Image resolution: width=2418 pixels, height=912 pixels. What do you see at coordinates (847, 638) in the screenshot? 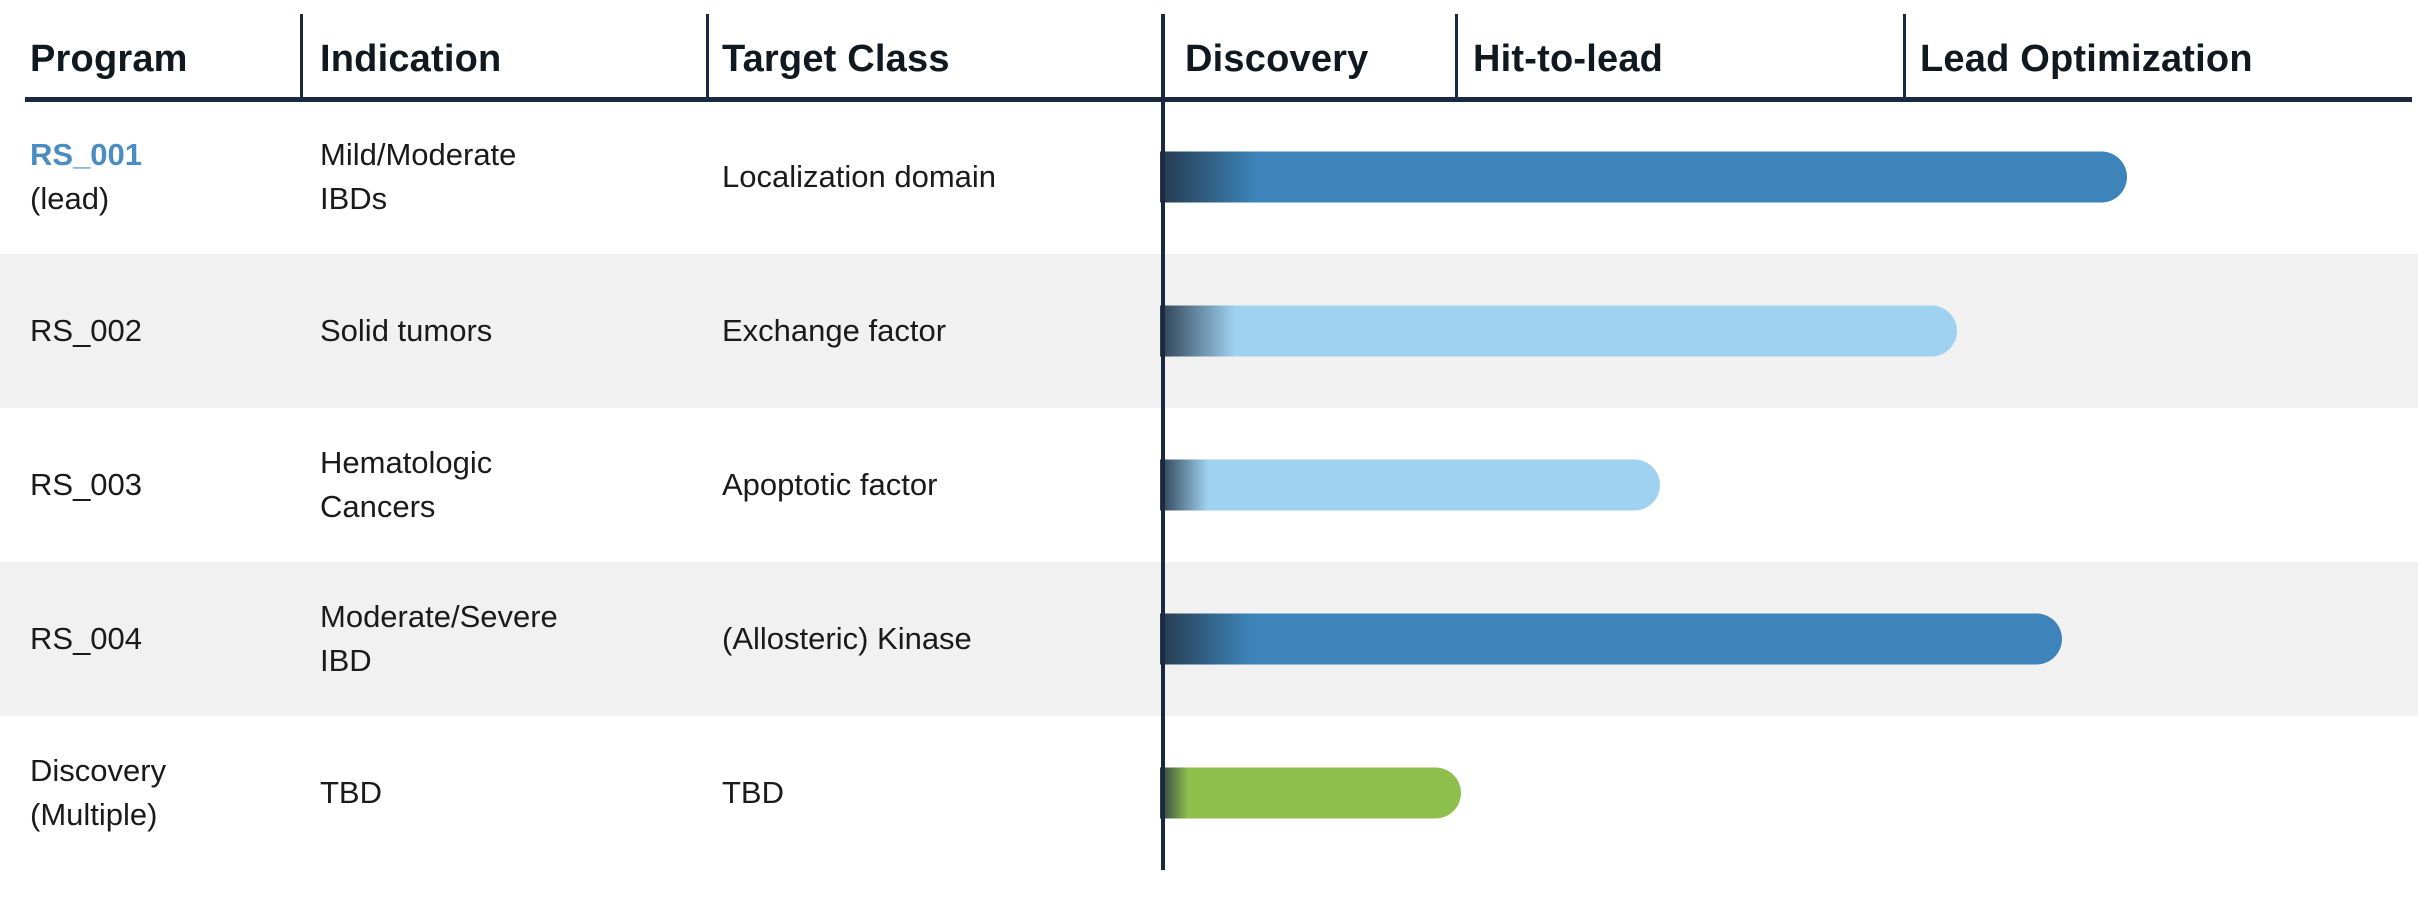
I see `target-class-cell: (Allosteric) Kinase` at bounding box center [847, 638].